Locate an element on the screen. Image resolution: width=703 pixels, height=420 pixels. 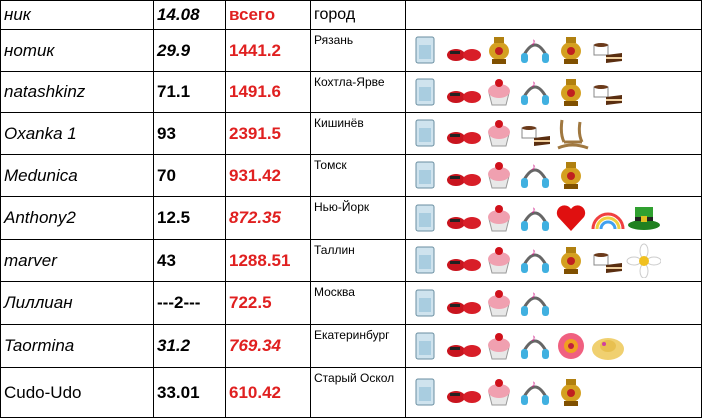
total-score: 1491.6 is located at coordinates (268, 92).